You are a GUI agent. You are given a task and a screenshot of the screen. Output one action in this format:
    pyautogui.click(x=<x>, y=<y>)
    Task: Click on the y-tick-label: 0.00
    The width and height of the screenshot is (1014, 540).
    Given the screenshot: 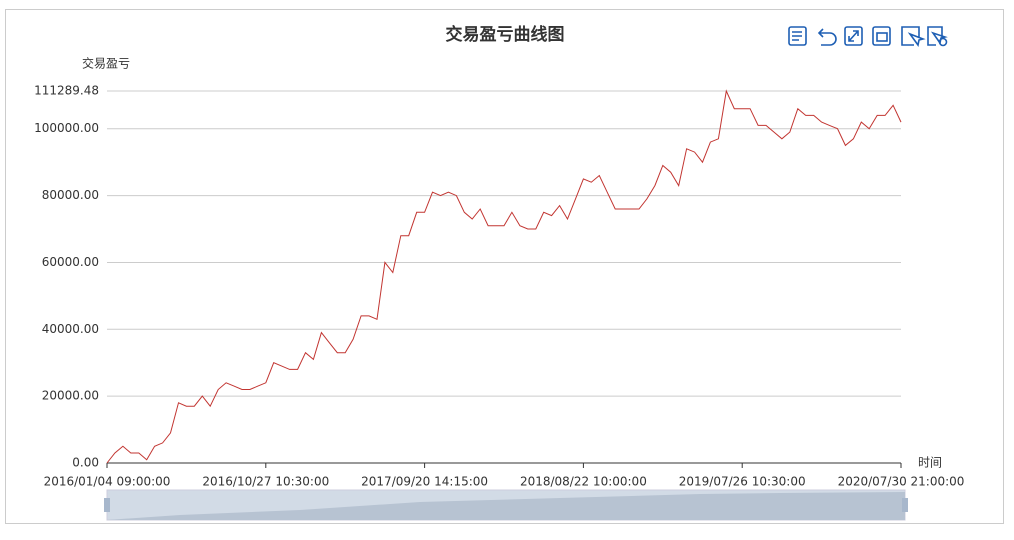 What is the action you would take?
    pyautogui.click(x=85, y=463)
    